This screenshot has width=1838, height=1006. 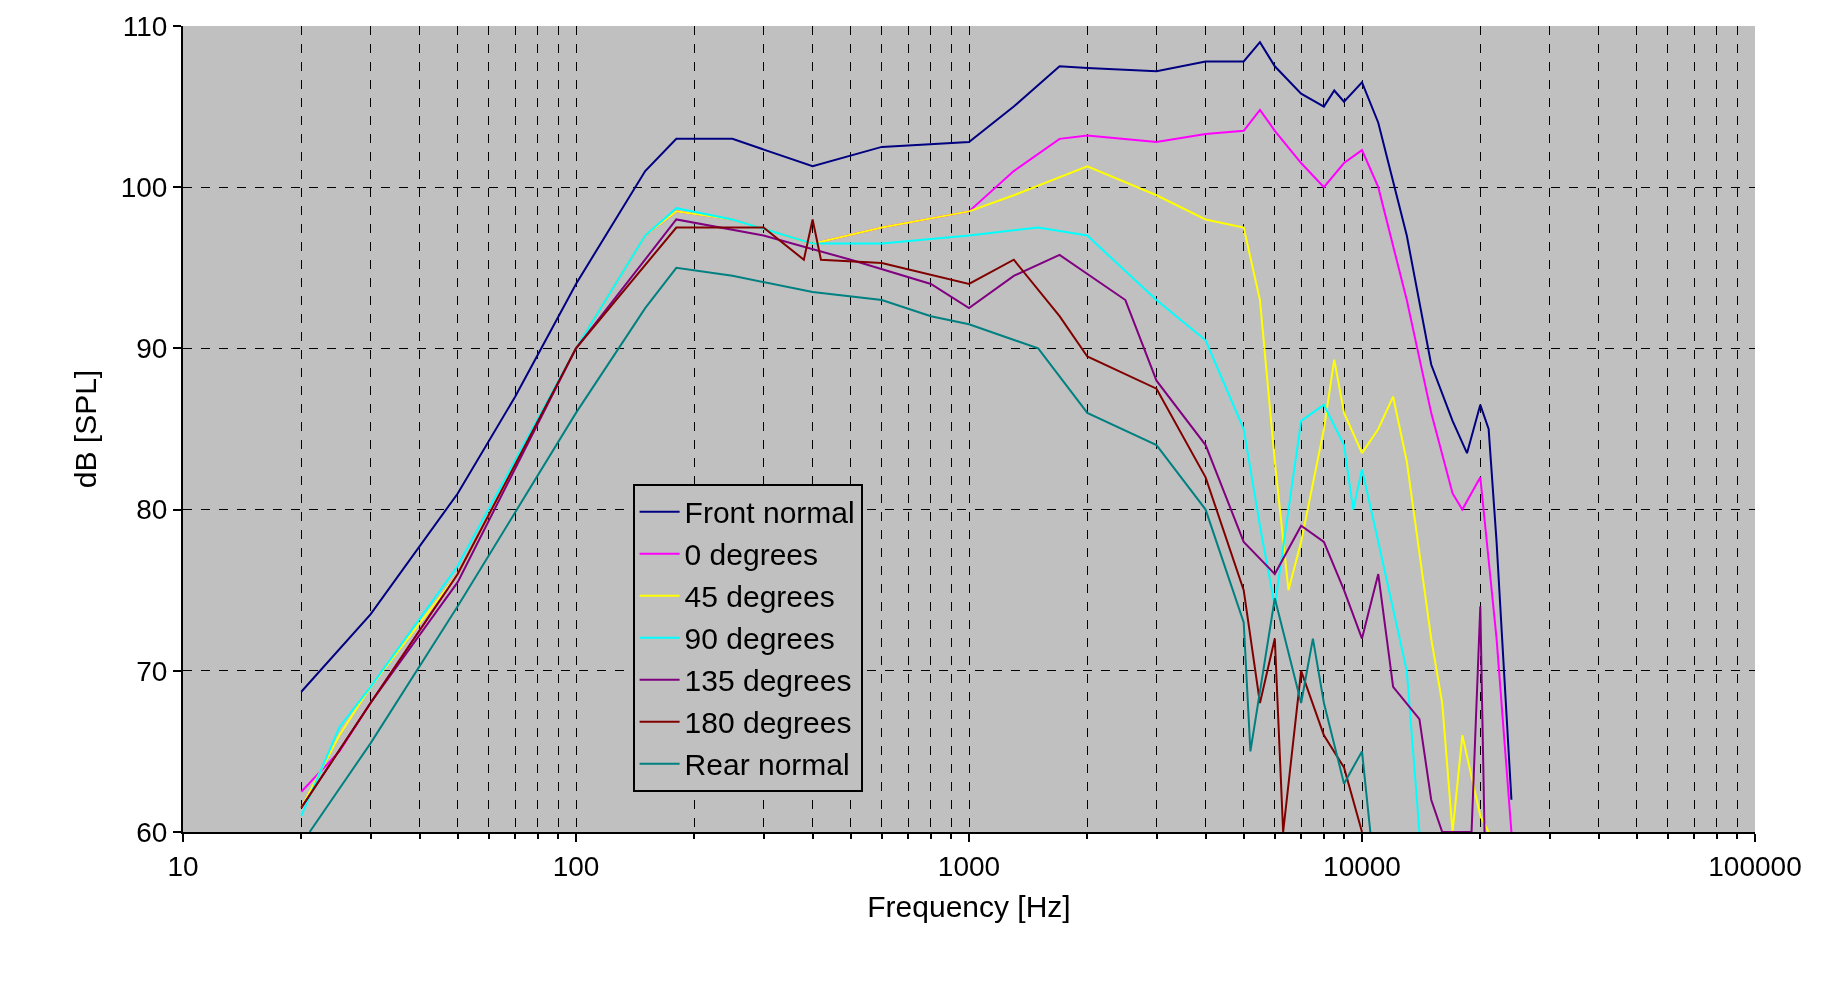 I want to click on y-tick-label: 90, so click(x=152, y=349).